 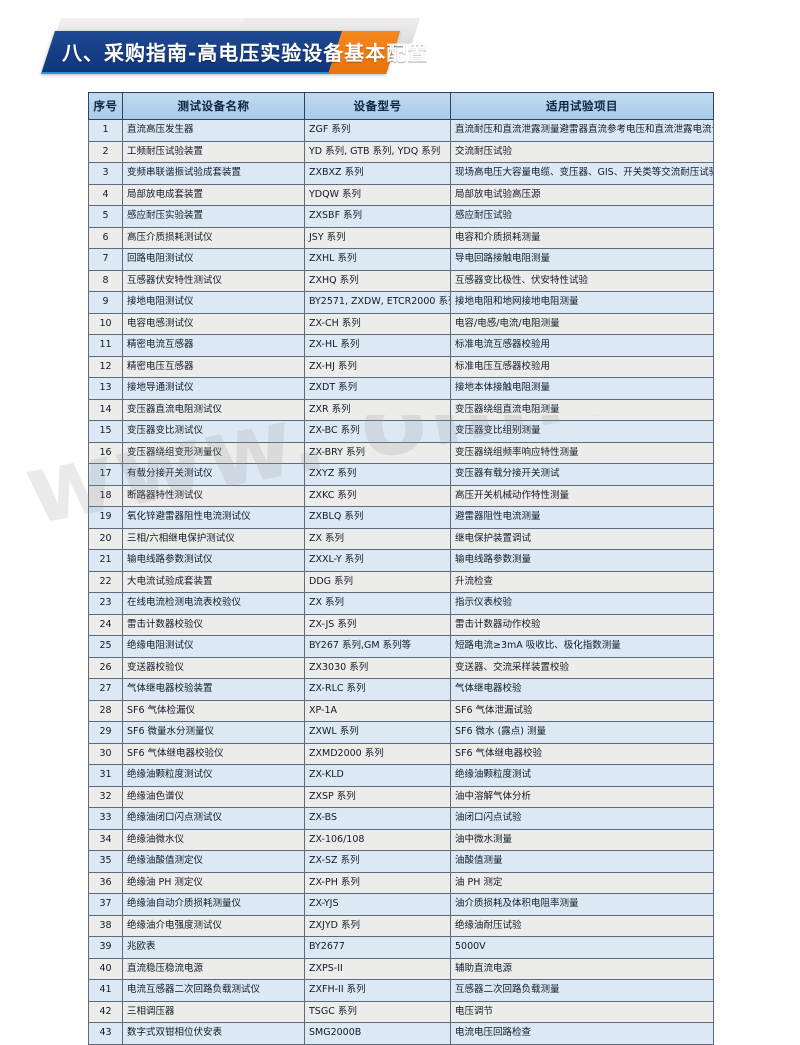 I want to click on cell-test-item: 短路电流≥3mA 吸收比、极化指数测量, so click(x=582, y=646).